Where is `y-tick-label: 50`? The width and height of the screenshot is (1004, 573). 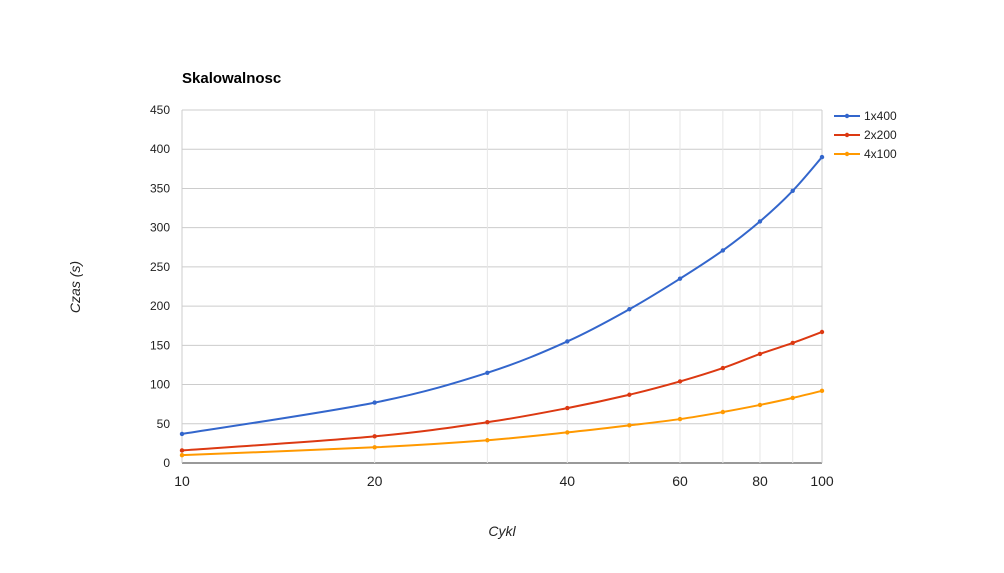 y-tick-label: 50 is located at coordinates (164, 424).